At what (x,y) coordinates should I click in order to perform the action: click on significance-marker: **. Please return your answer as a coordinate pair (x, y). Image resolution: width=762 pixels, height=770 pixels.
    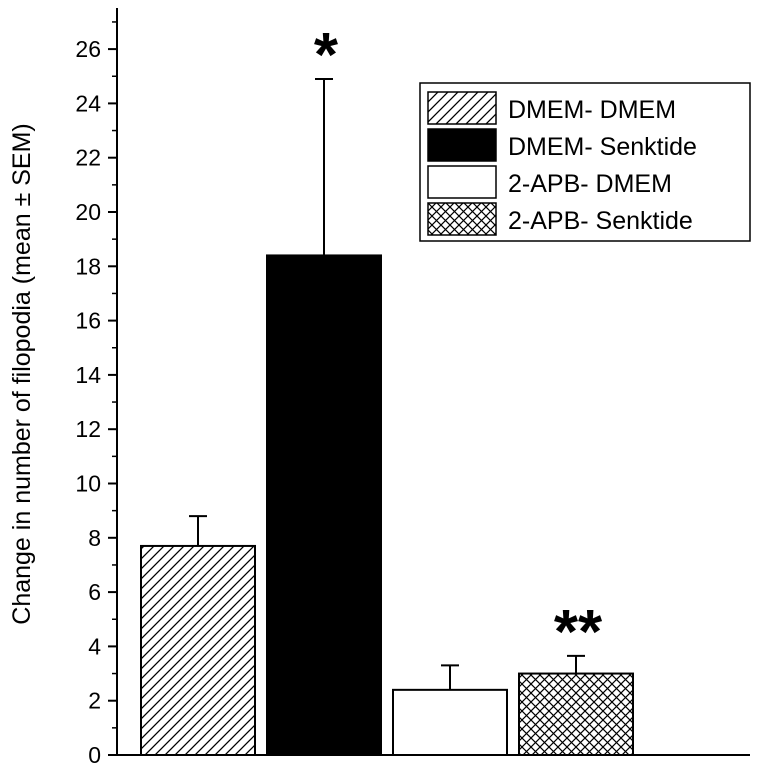
    Looking at the image, I should click on (578, 632).